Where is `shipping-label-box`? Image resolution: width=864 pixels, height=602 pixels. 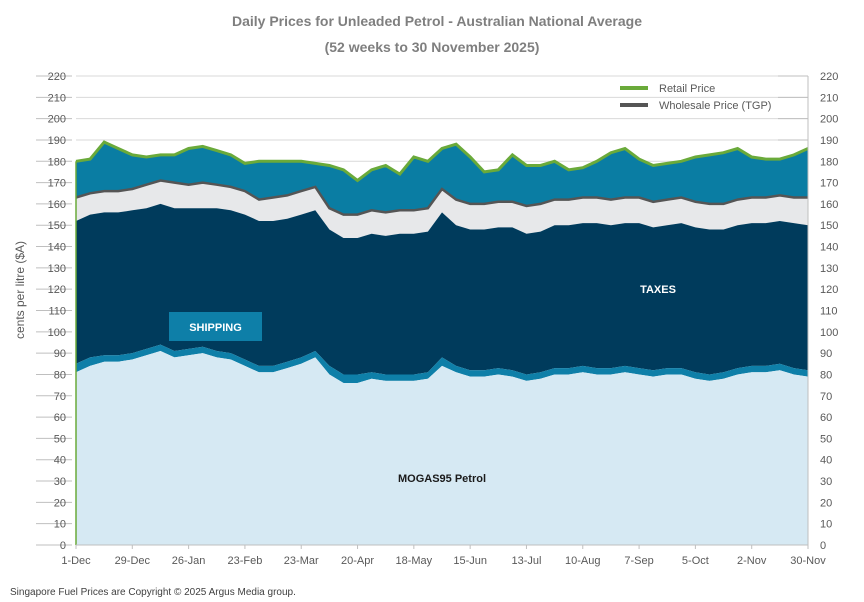 shipping-label-box is located at coordinates (215, 326).